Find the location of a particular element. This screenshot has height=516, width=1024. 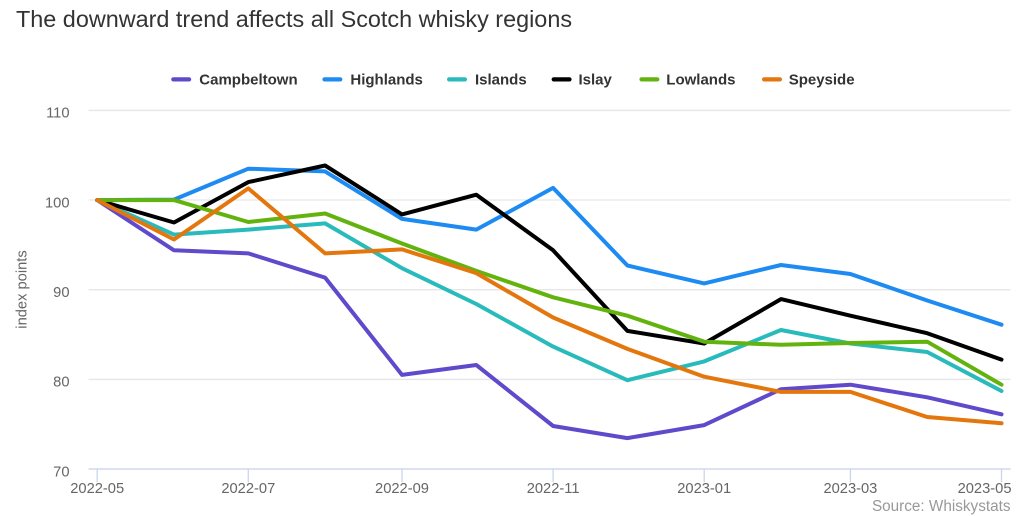

svg-text: 2022-05 is located at coordinates (97, 489).